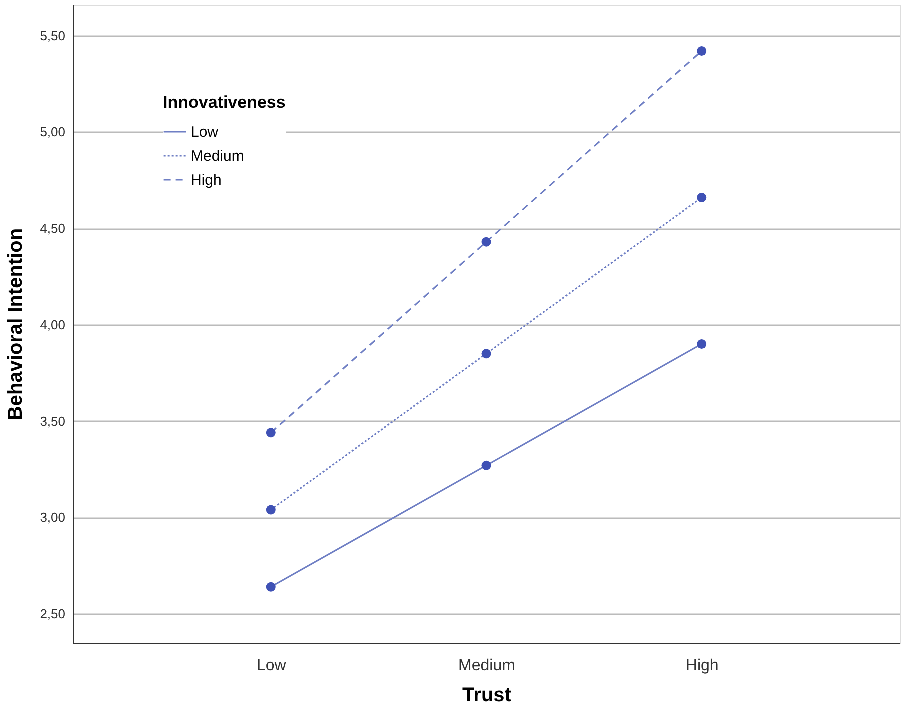  Describe the element at coordinates (217, 156) in the screenshot. I see `legend-label: Medium` at that location.